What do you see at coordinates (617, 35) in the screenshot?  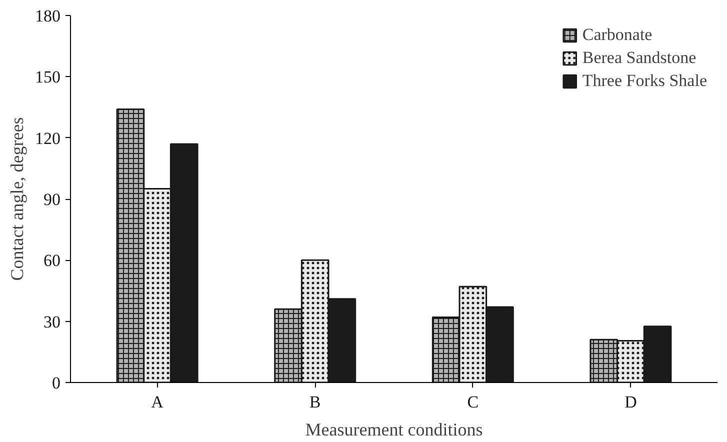 I see `legend-label: Carbonate` at bounding box center [617, 35].